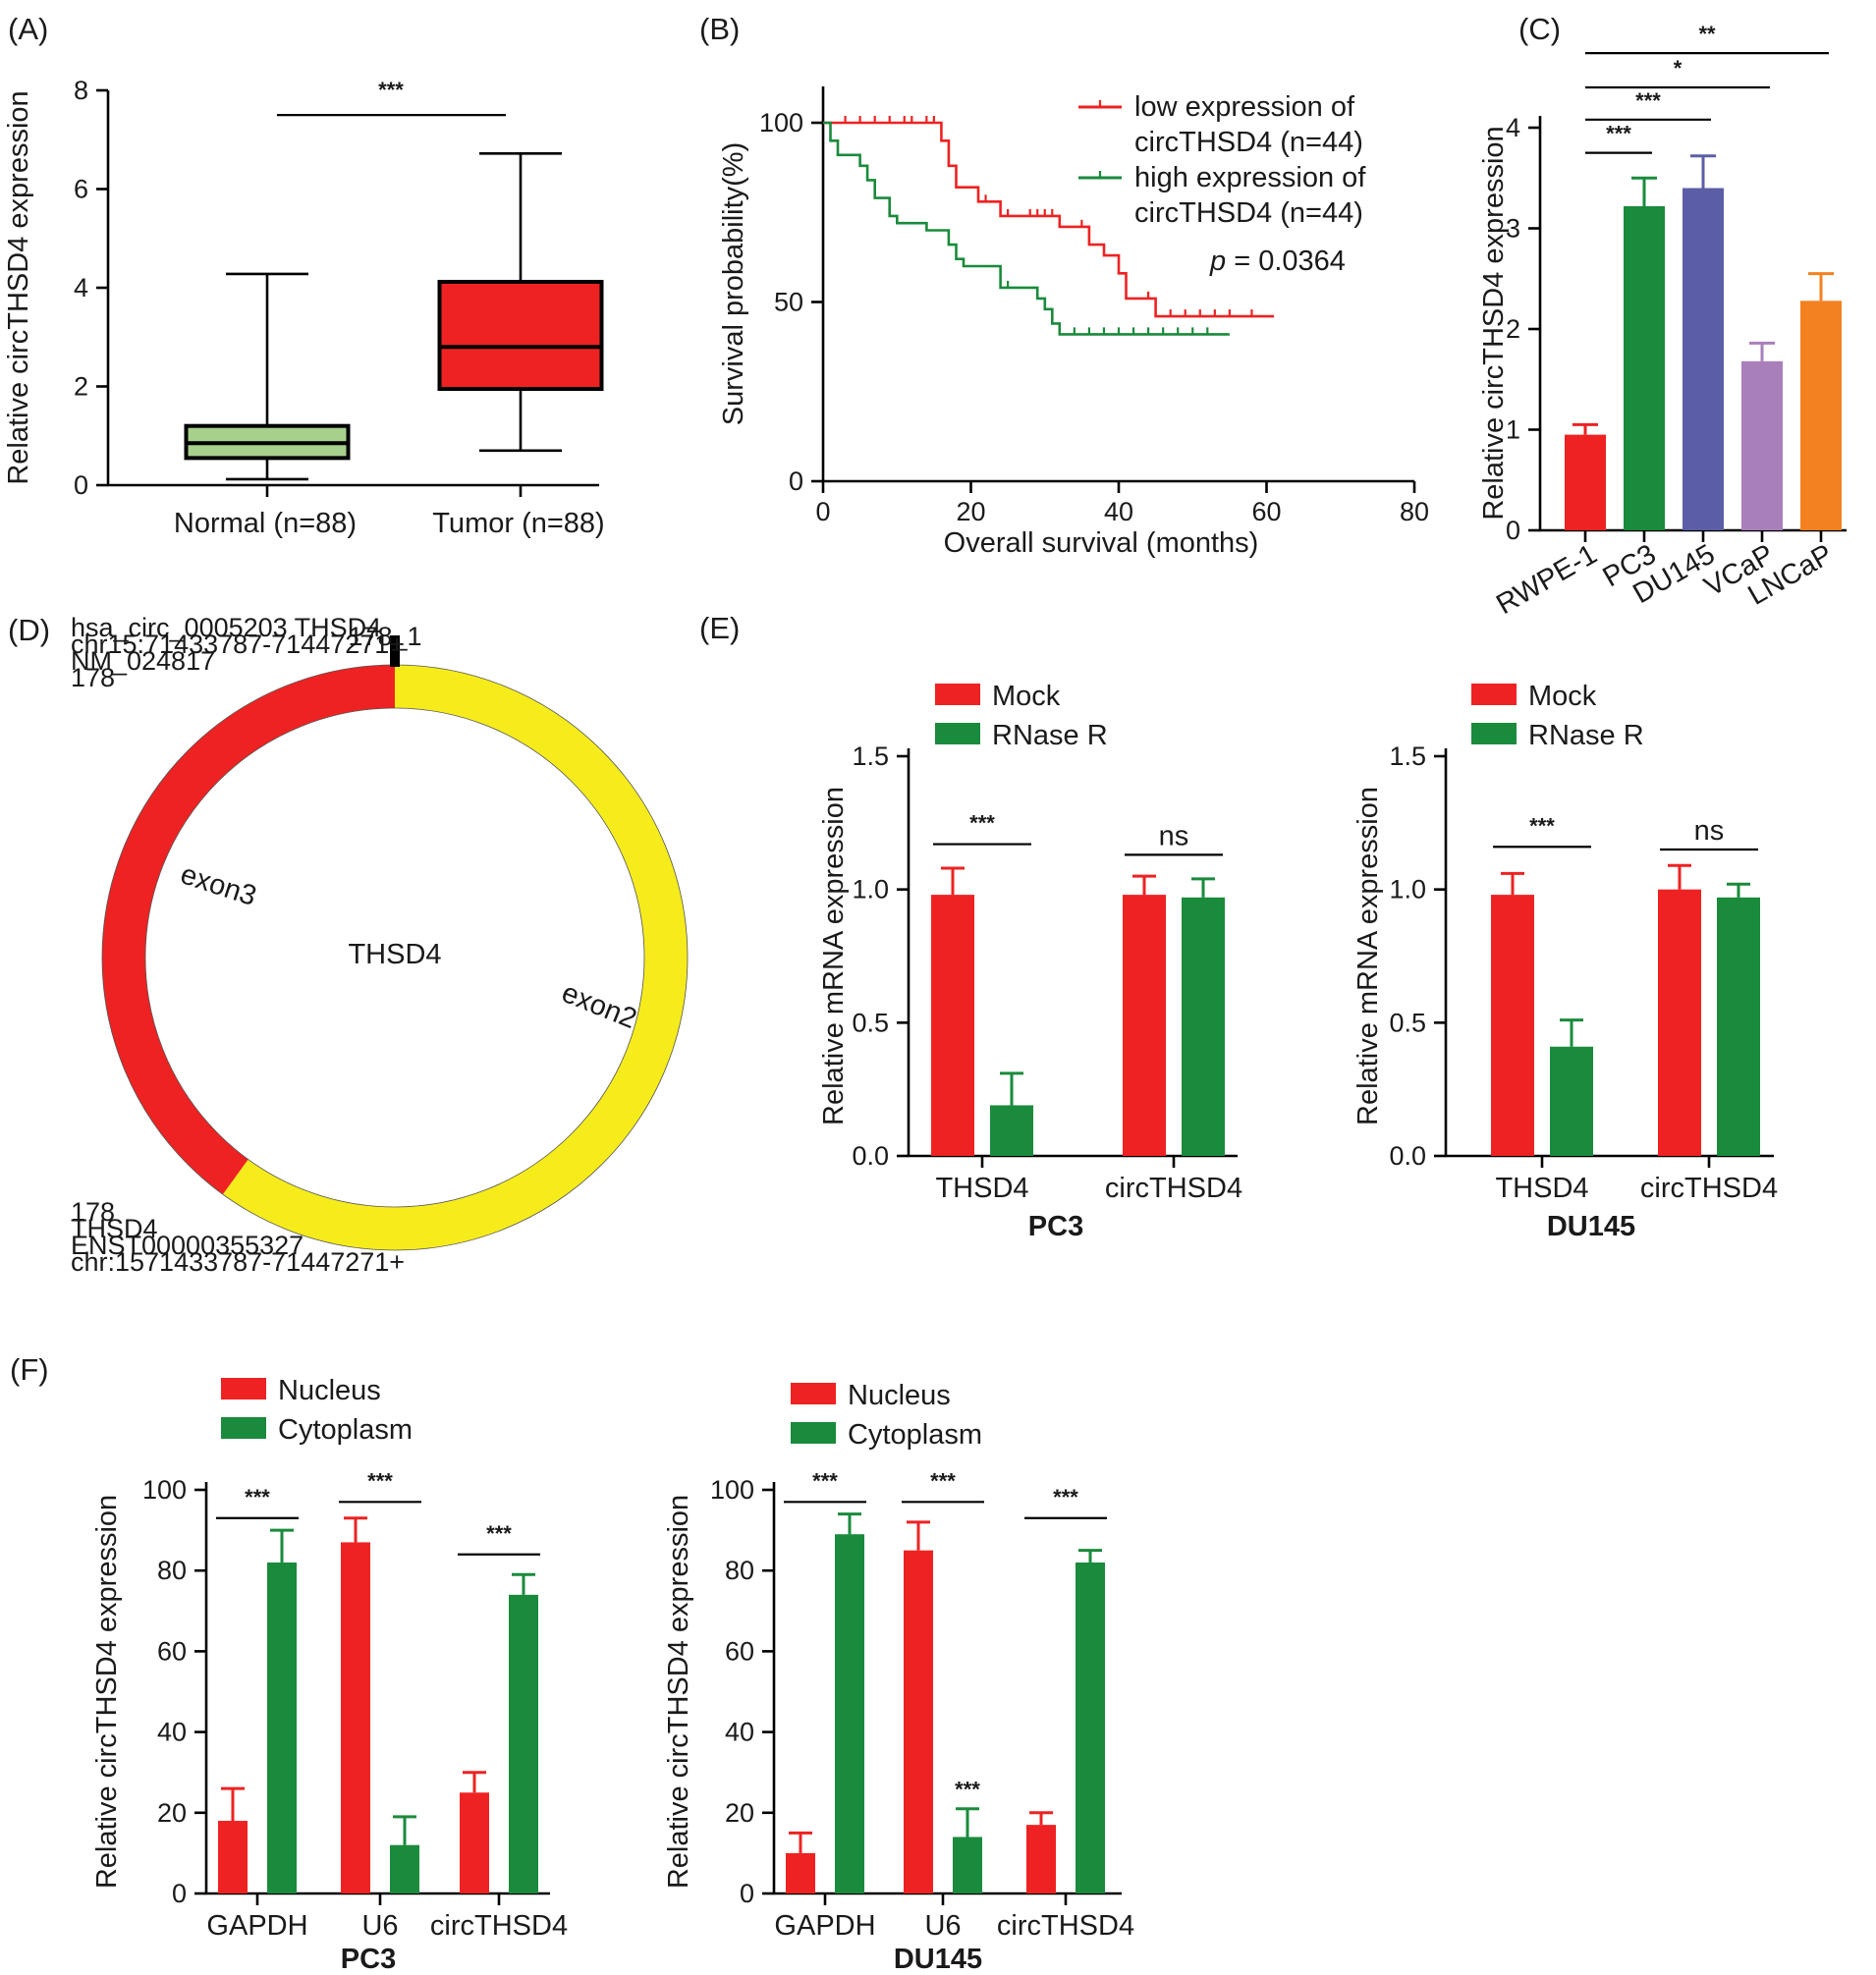  I want to click on panel-e1-ylabel: Relative mRNA expression, so click(834, 956).